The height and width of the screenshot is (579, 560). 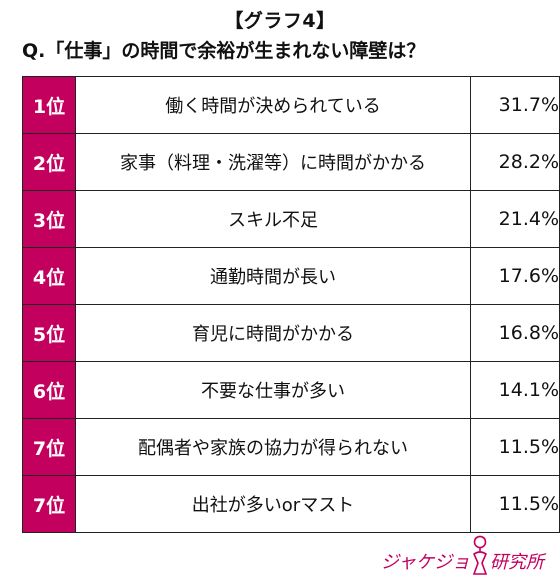 I want to click on logo-text-left: ジャケジョ, so click(x=425, y=562).